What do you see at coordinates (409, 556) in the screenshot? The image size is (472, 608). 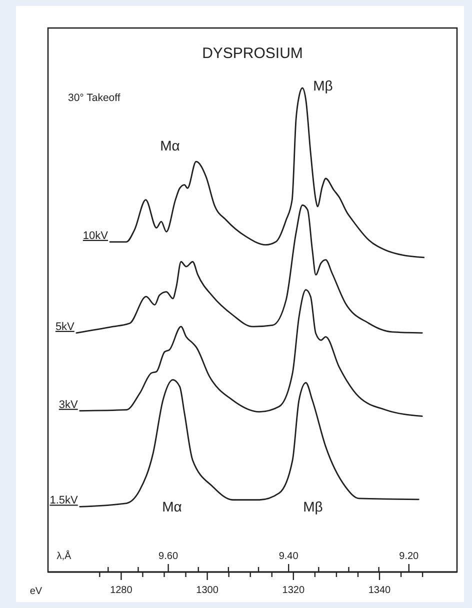 I see `x2-tick-label: 9.20` at bounding box center [409, 556].